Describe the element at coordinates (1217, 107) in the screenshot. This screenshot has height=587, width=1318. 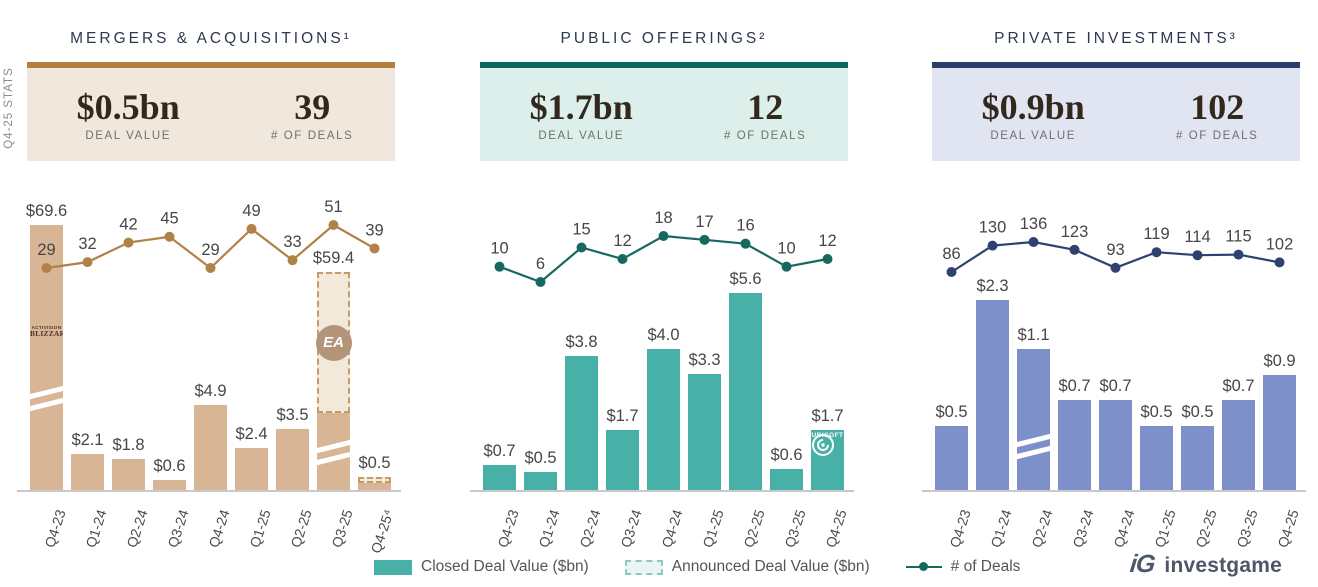
I see `deal-count: 102` at that location.